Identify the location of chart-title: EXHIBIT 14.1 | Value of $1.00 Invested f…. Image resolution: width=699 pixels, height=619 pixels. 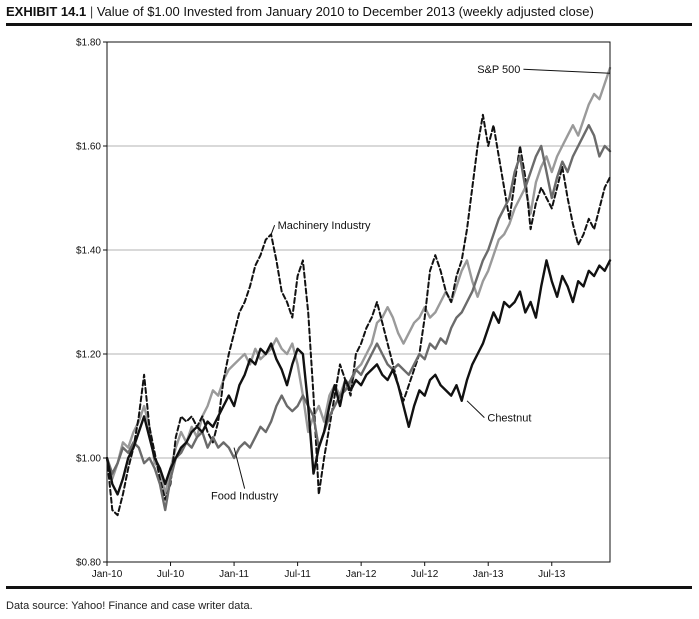
(300, 11).